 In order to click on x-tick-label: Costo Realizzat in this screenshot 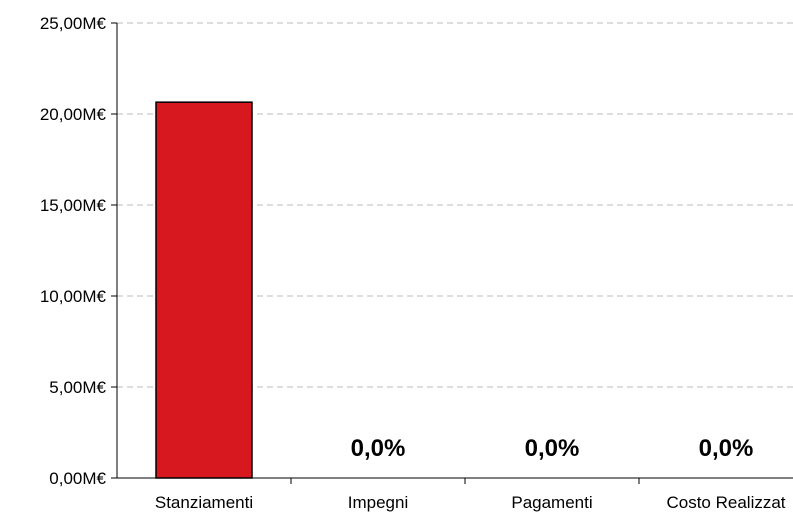, I will do `click(725, 502)`.